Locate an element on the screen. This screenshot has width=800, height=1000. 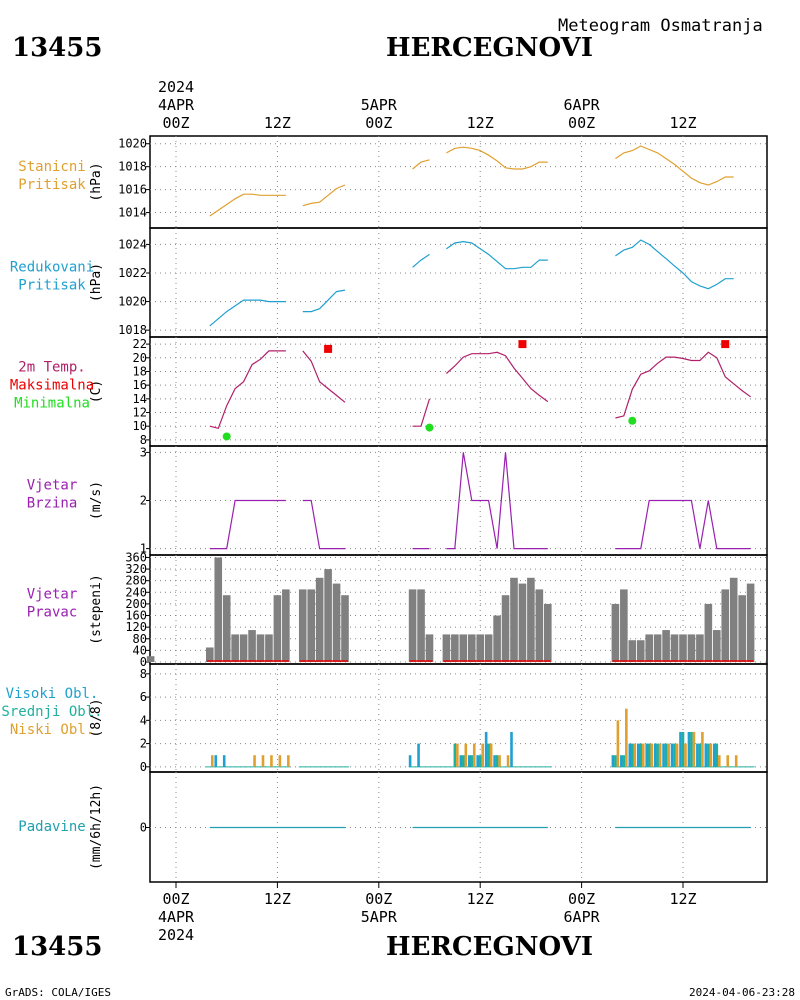
y-tick-label: 360 is located at coordinates (136, 557).